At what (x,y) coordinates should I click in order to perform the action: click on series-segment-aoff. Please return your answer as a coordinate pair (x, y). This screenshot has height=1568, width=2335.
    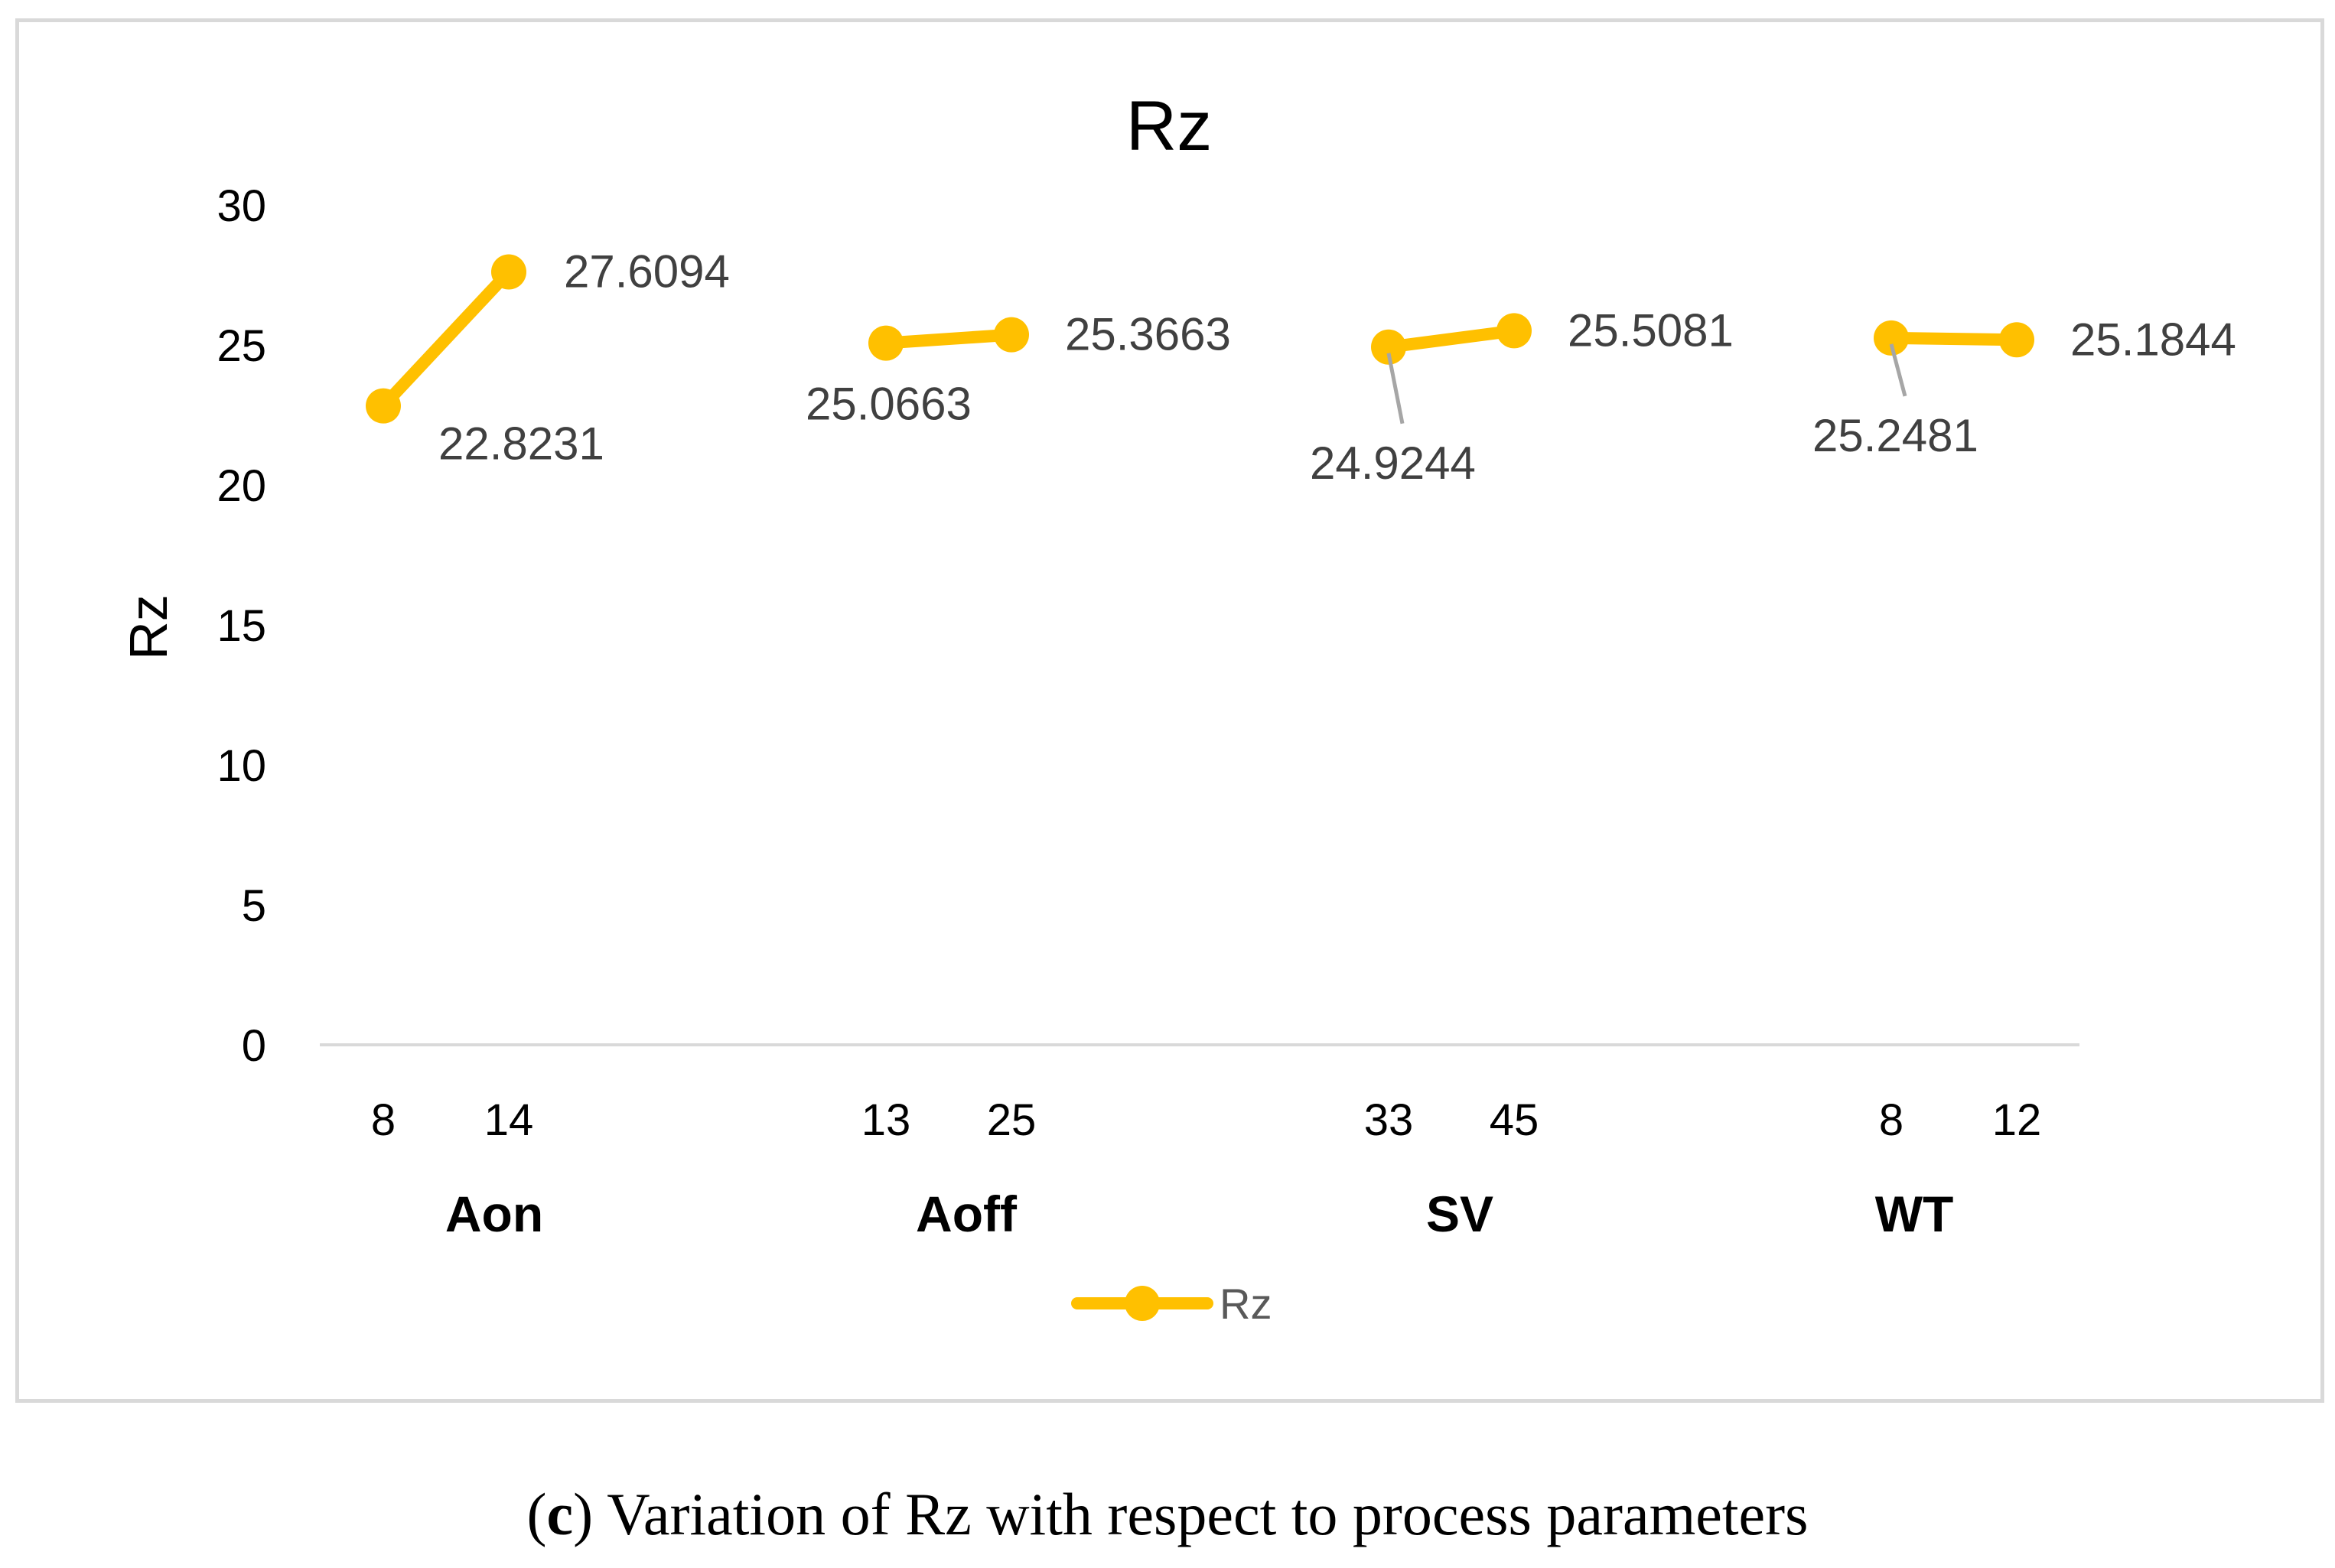
    Looking at the image, I should click on (949, 339).